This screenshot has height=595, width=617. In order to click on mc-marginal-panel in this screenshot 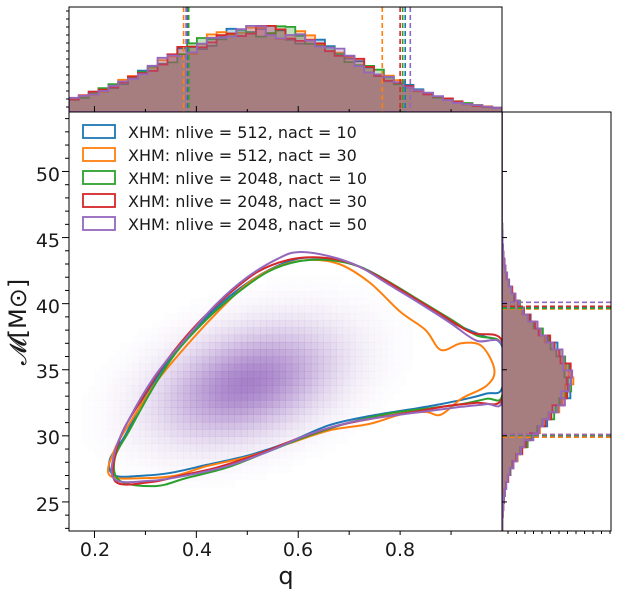, I will do `click(556, 322)`.